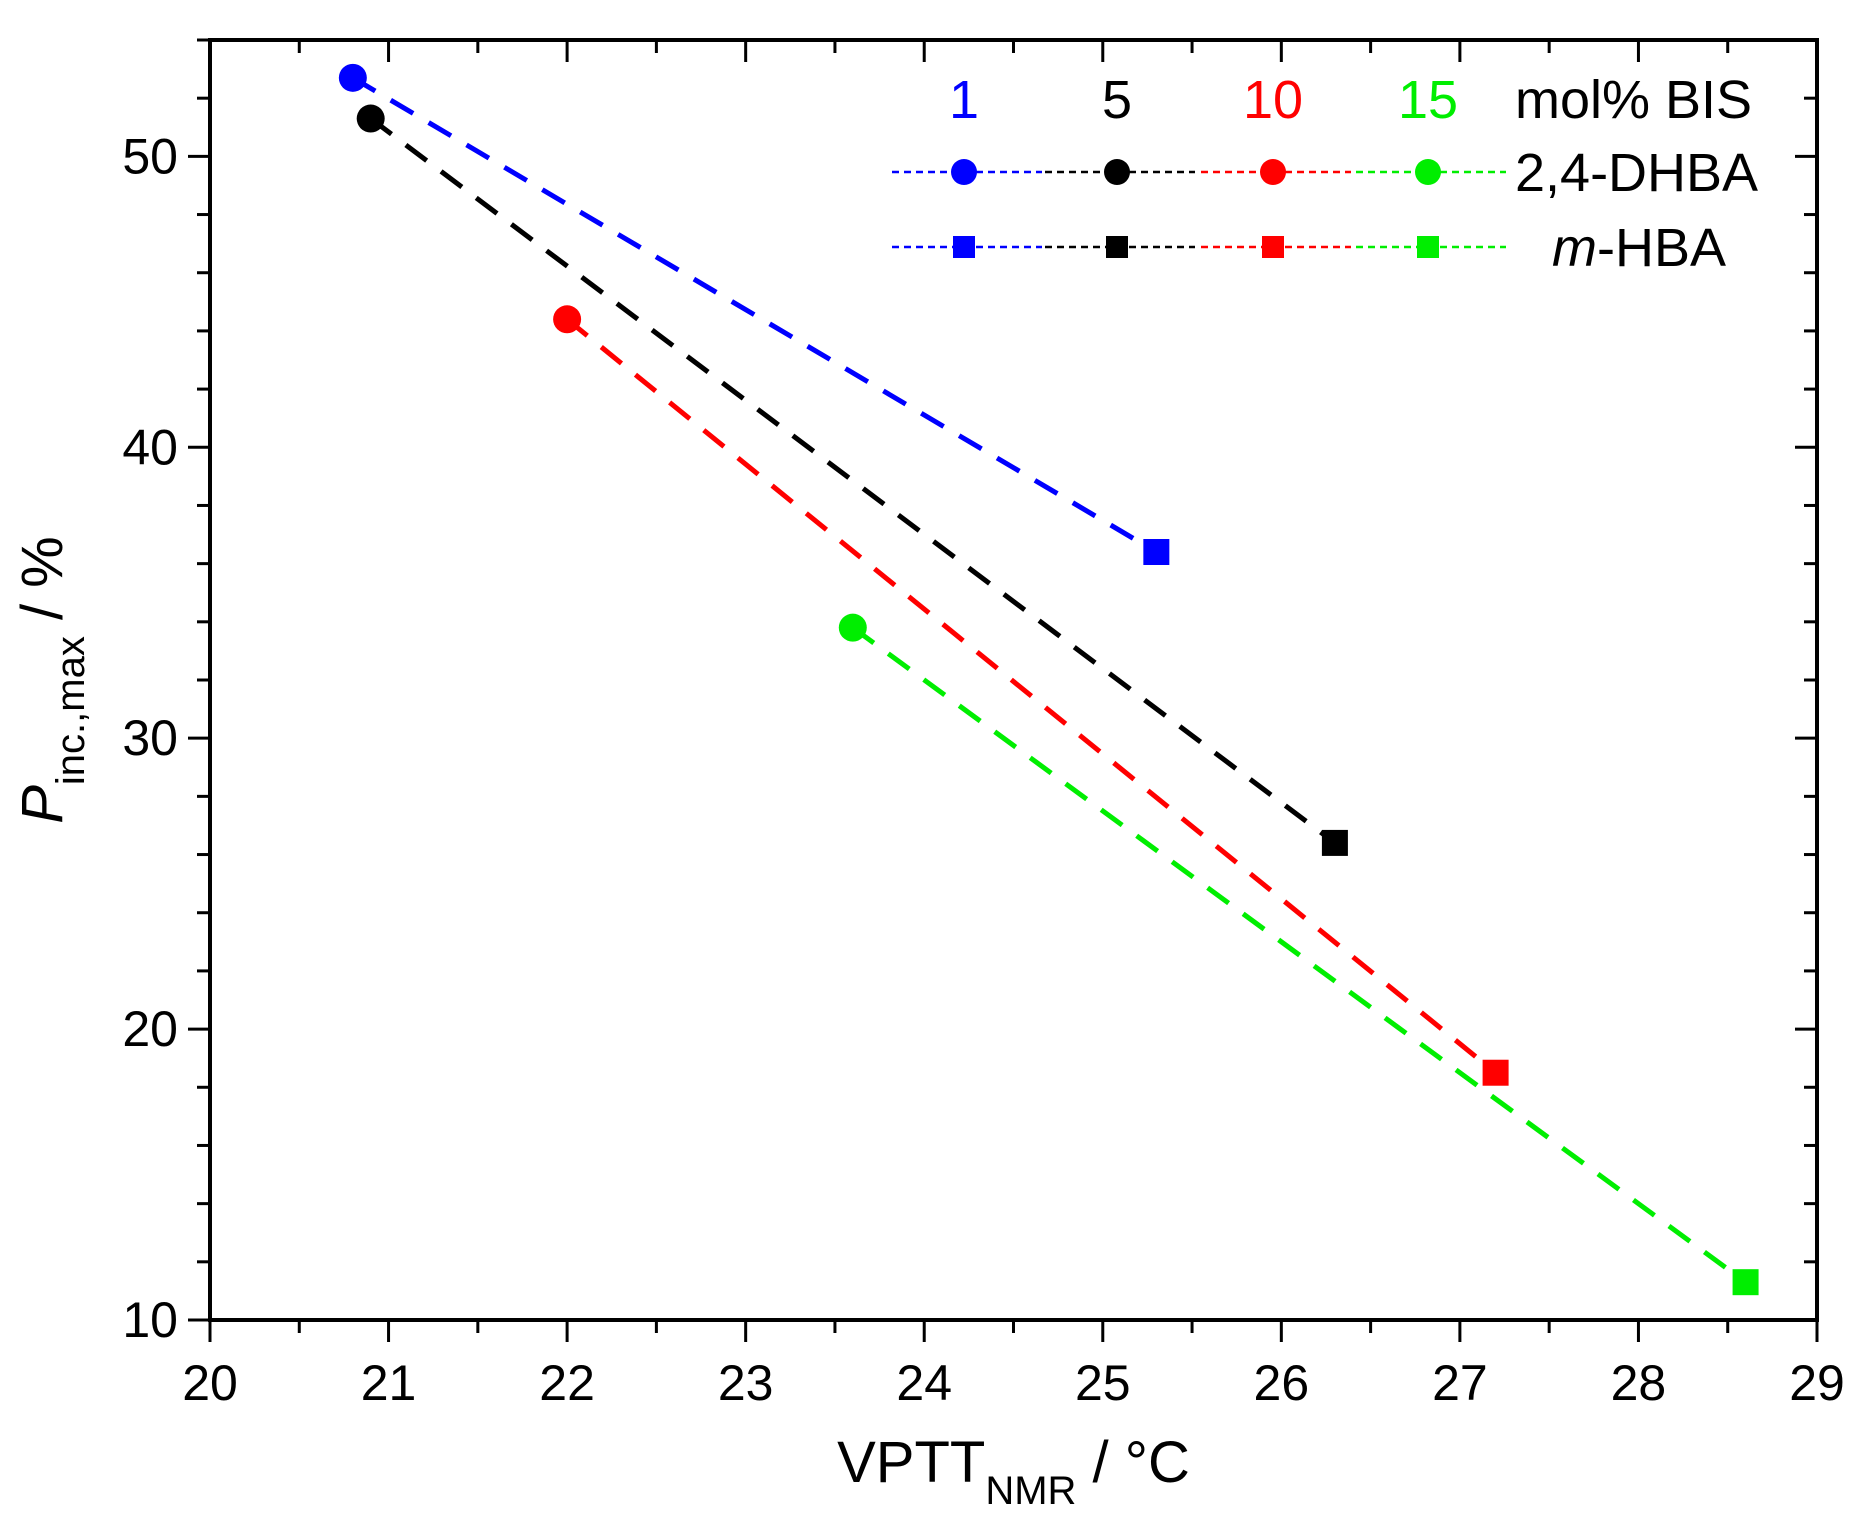  Describe the element at coordinates (567, 319) in the screenshot. I see `data-point-10-circle` at that location.